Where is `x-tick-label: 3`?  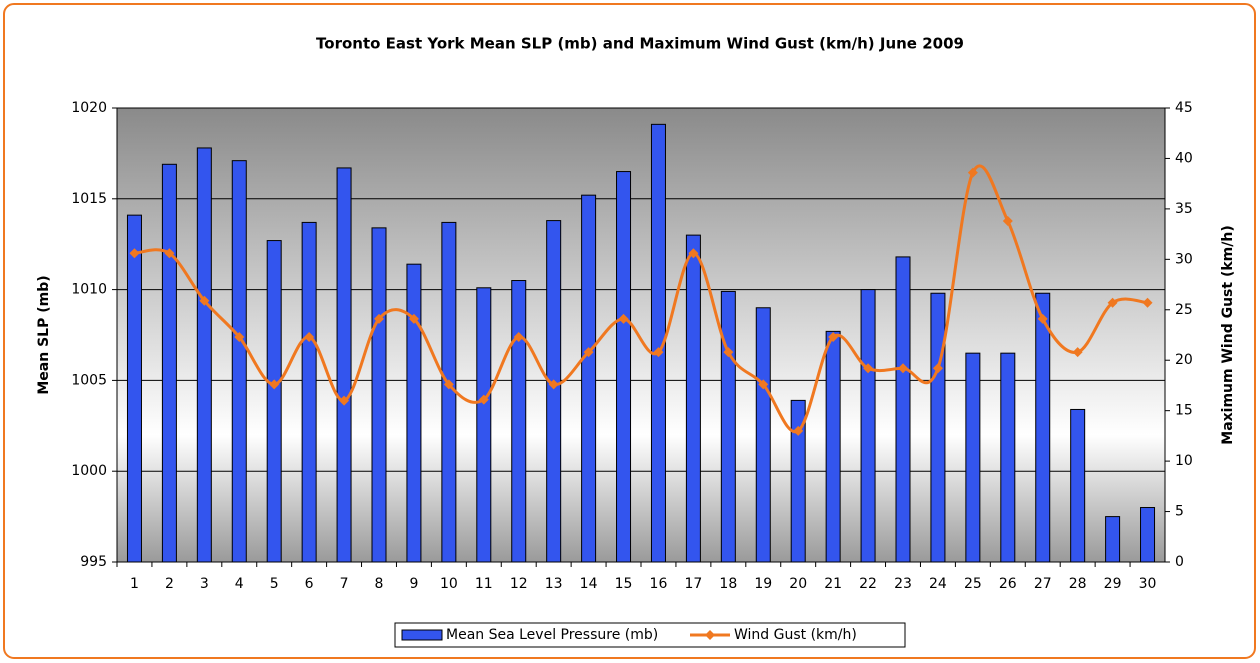
x-tick-label: 3 is located at coordinates (204, 584).